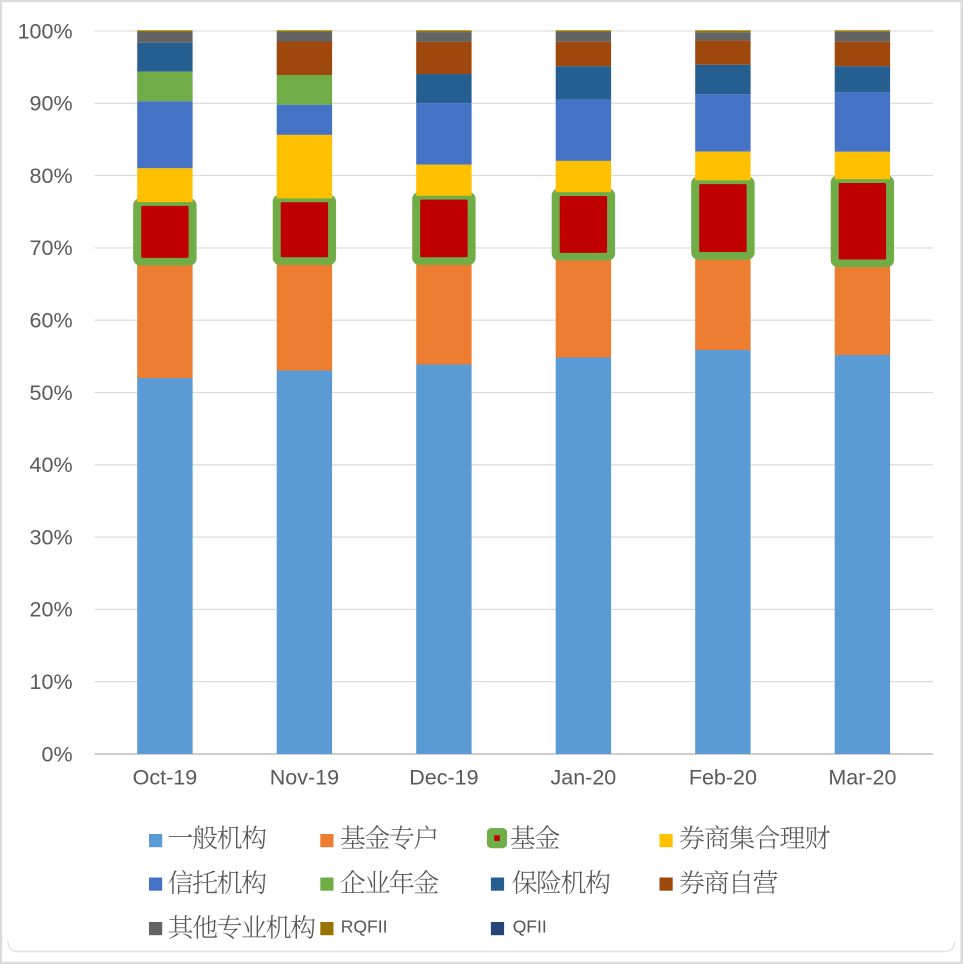 The image size is (963, 964). I want to click on svg-text: QFII, so click(530, 927).